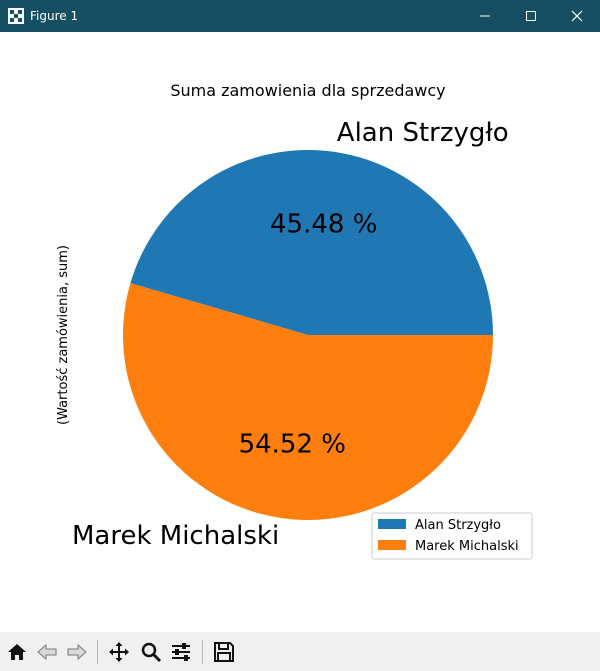 The height and width of the screenshot is (671, 600). What do you see at coordinates (300, 16) in the screenshot?
I see `title-bar: Figure 1` at bounding box center [300, 16].